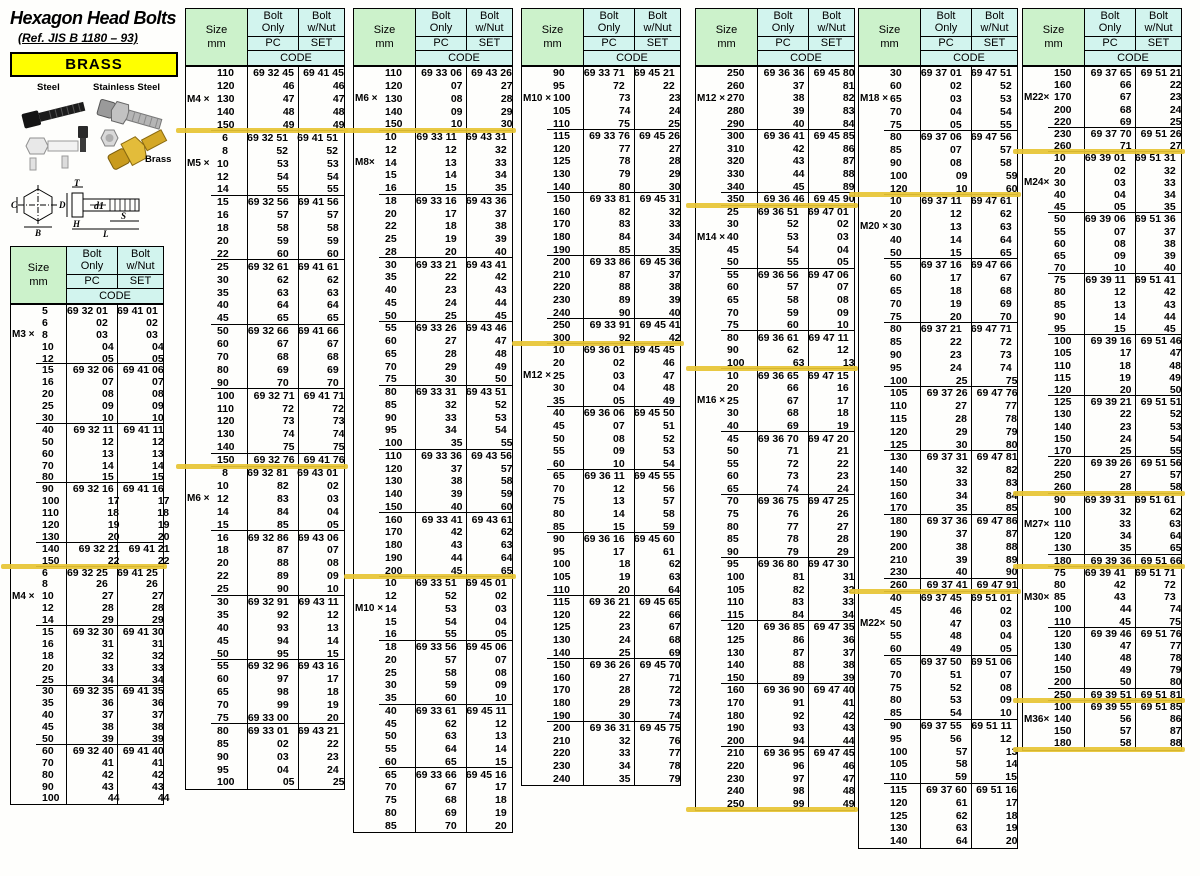 Image resolution: width=1200 pixels, height=876 pixels. I want to click on bolt-only-code: 69 32 01, so click(87, 310).